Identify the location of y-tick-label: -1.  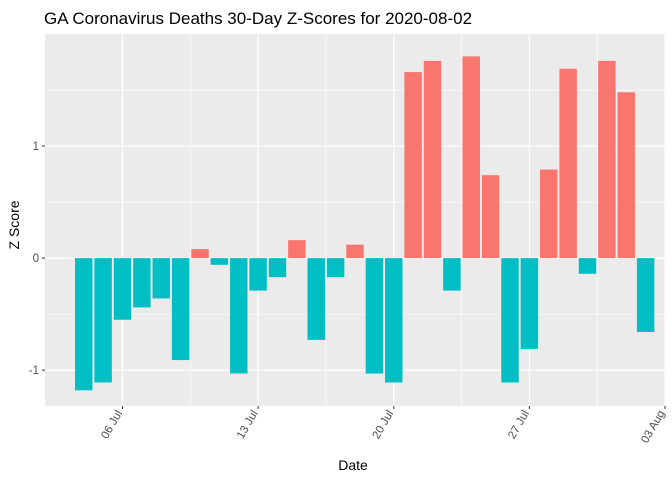
(34, 371).